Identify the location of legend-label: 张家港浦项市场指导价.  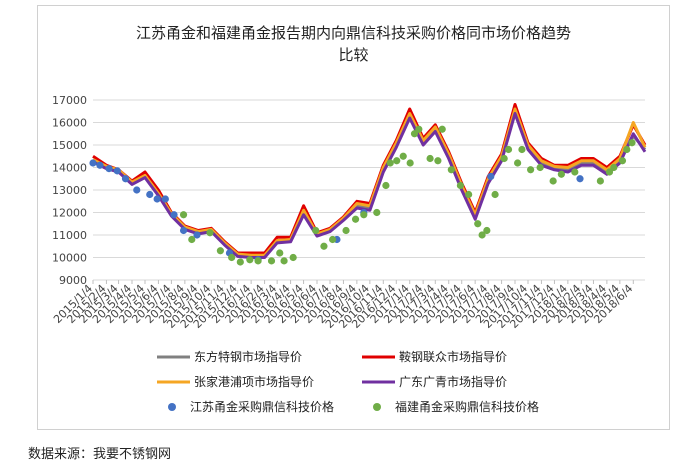
(254, 381).